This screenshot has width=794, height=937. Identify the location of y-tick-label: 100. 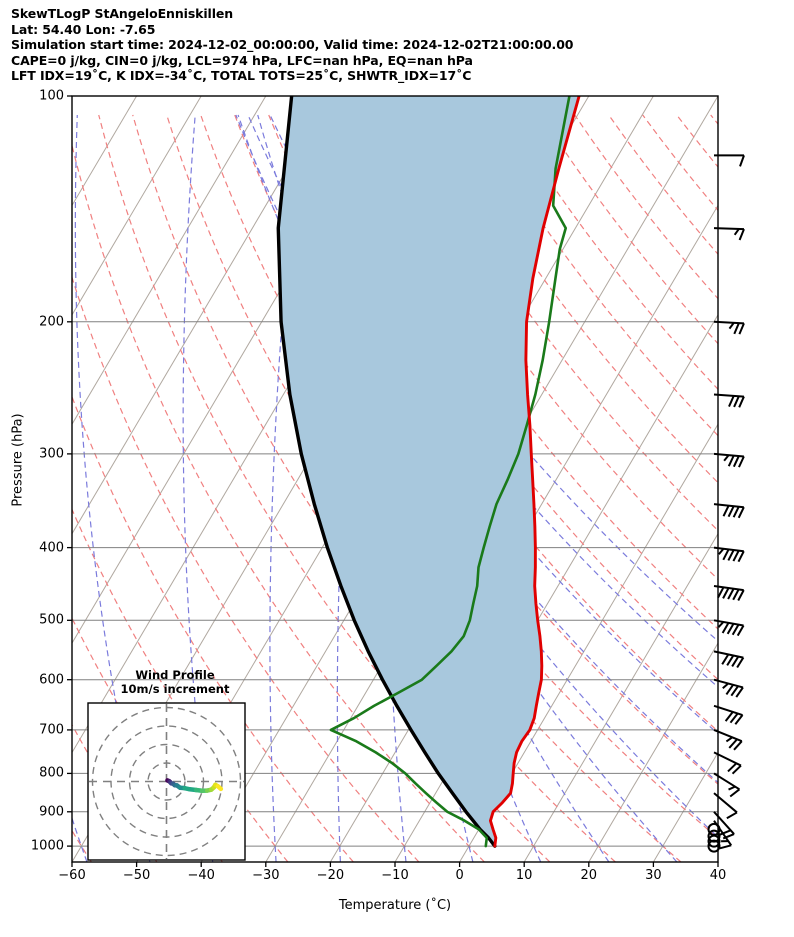
(51, 96).